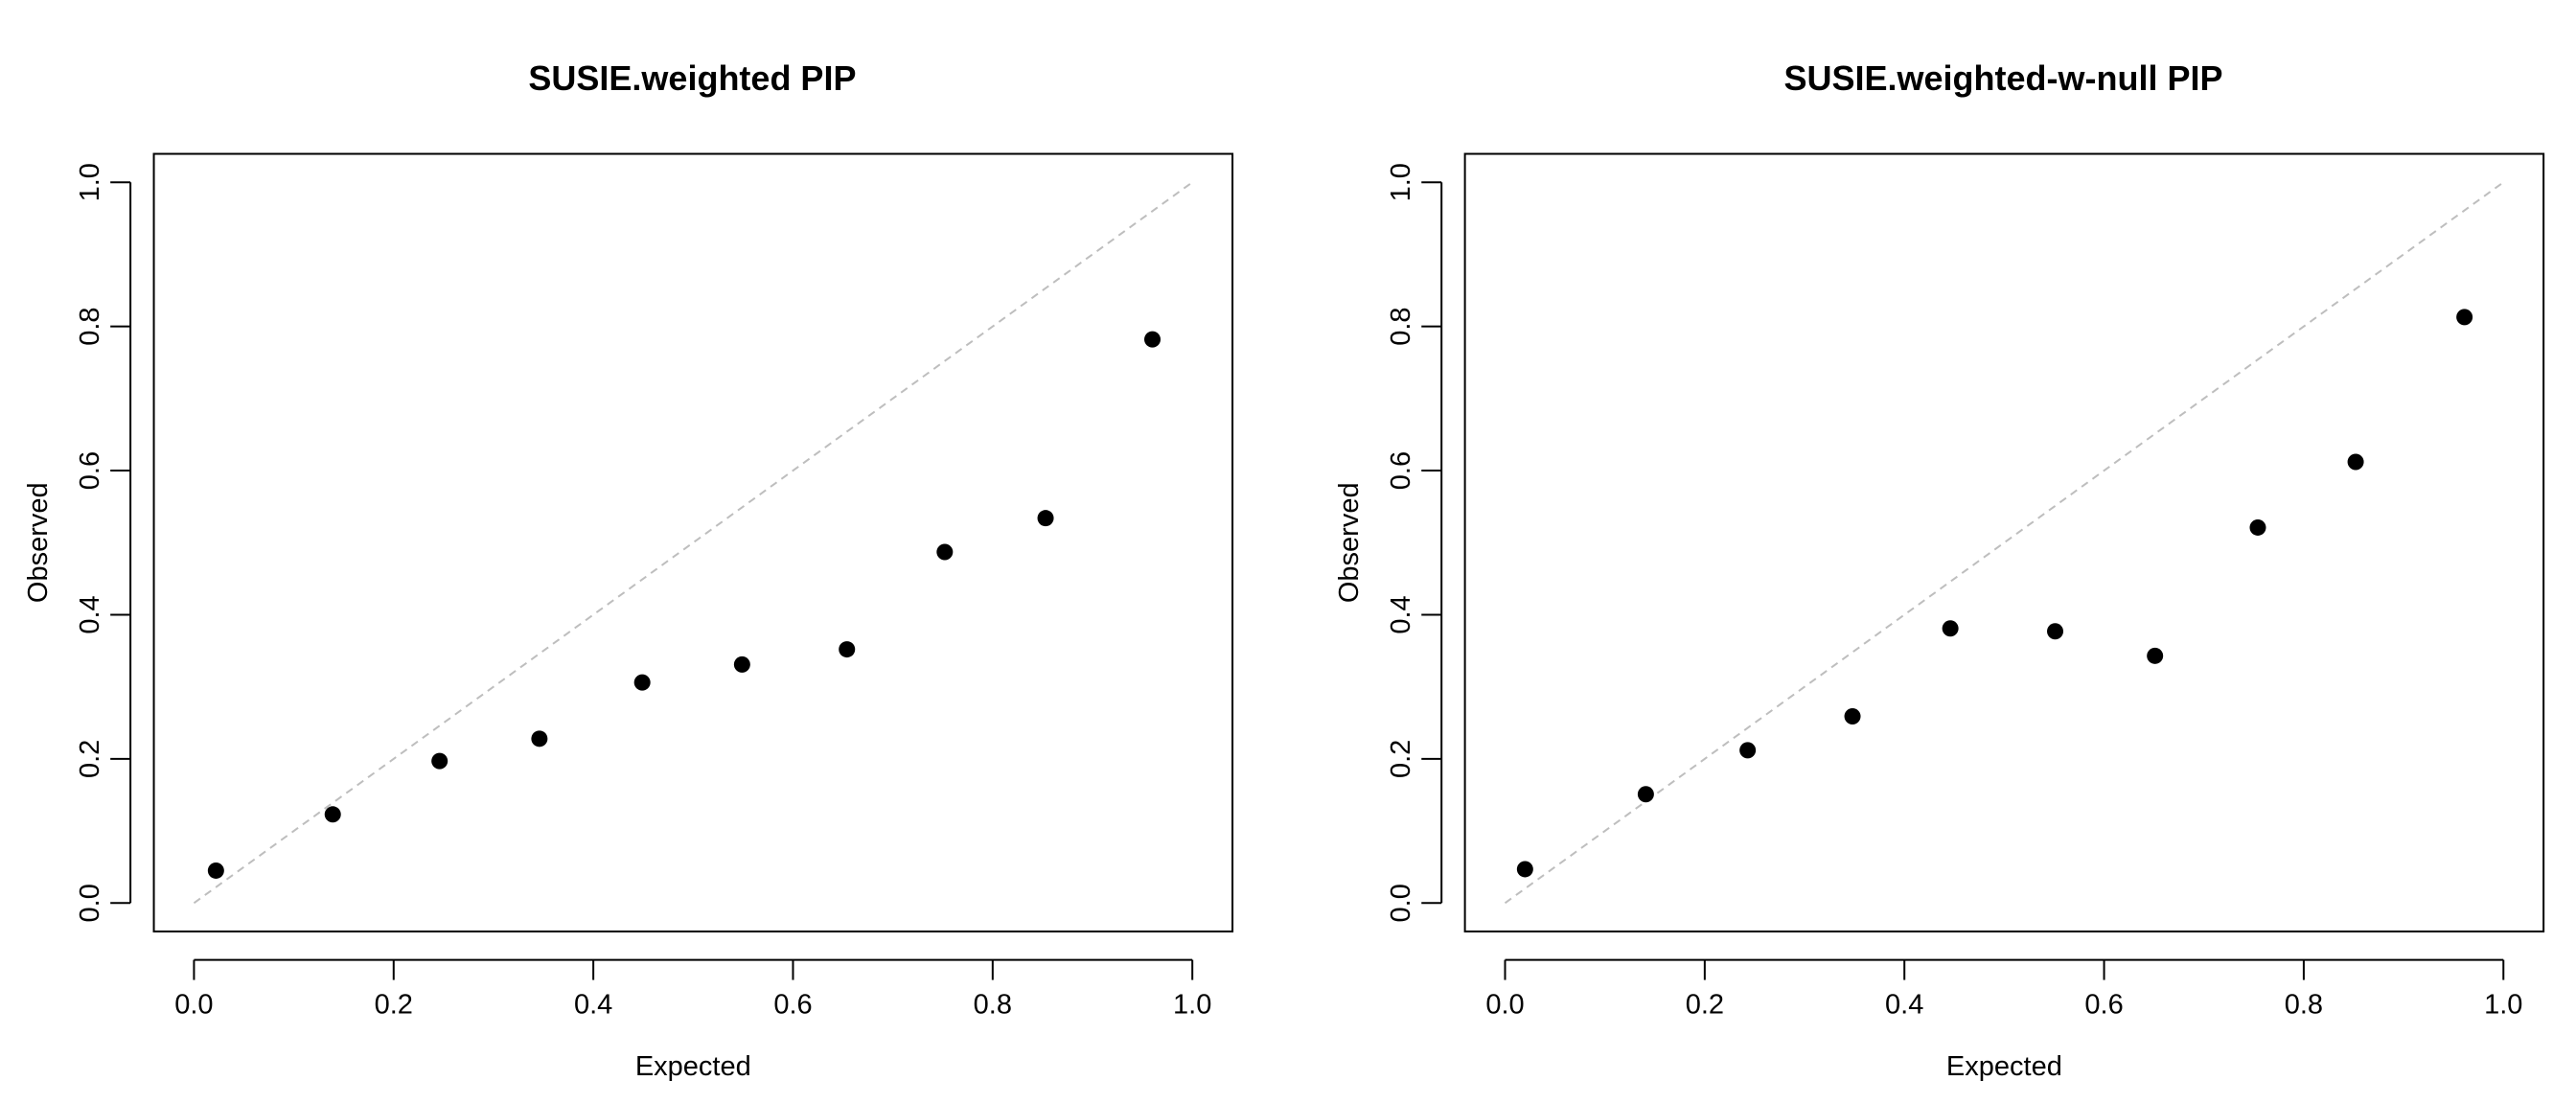 The image size is (2576, 1104). Describe the element at coordinates (2003, 78) in the screenshot. I see `chart-title: SUSIE.weighted-w-null PIP` at that location.